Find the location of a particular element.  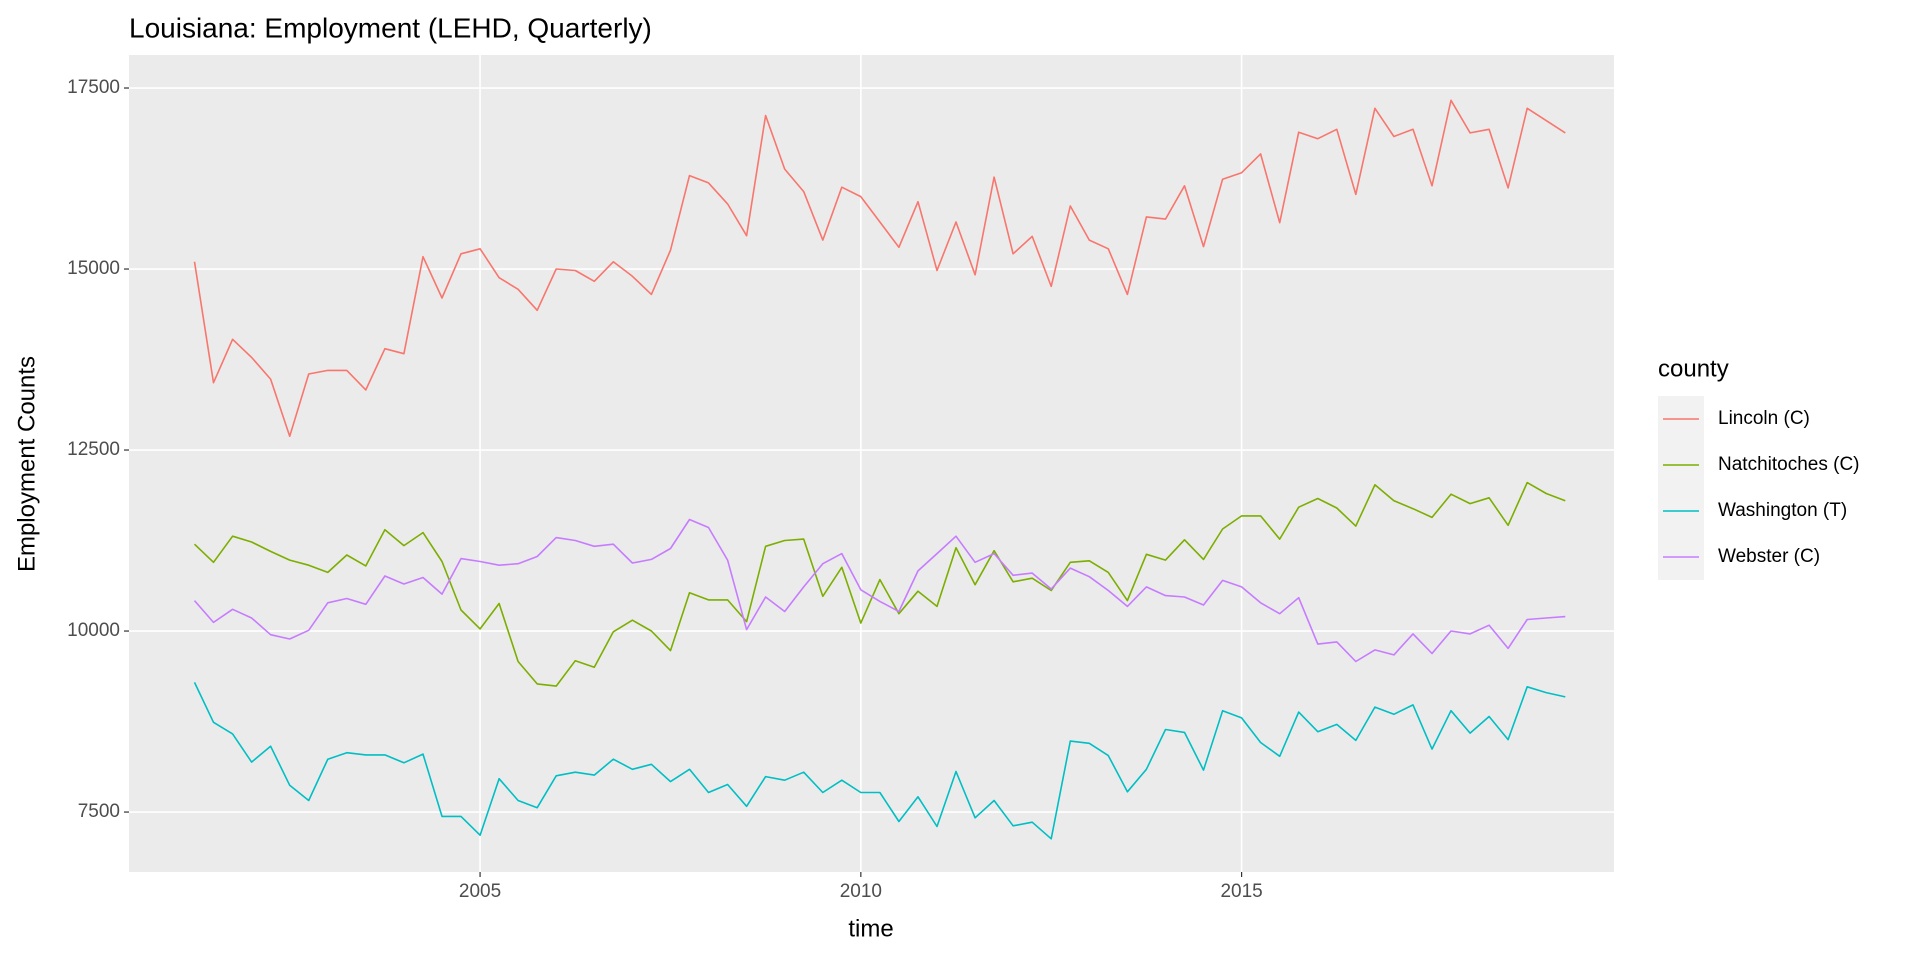

x-tick-label: 2010 is located at coordinates (861, 891).